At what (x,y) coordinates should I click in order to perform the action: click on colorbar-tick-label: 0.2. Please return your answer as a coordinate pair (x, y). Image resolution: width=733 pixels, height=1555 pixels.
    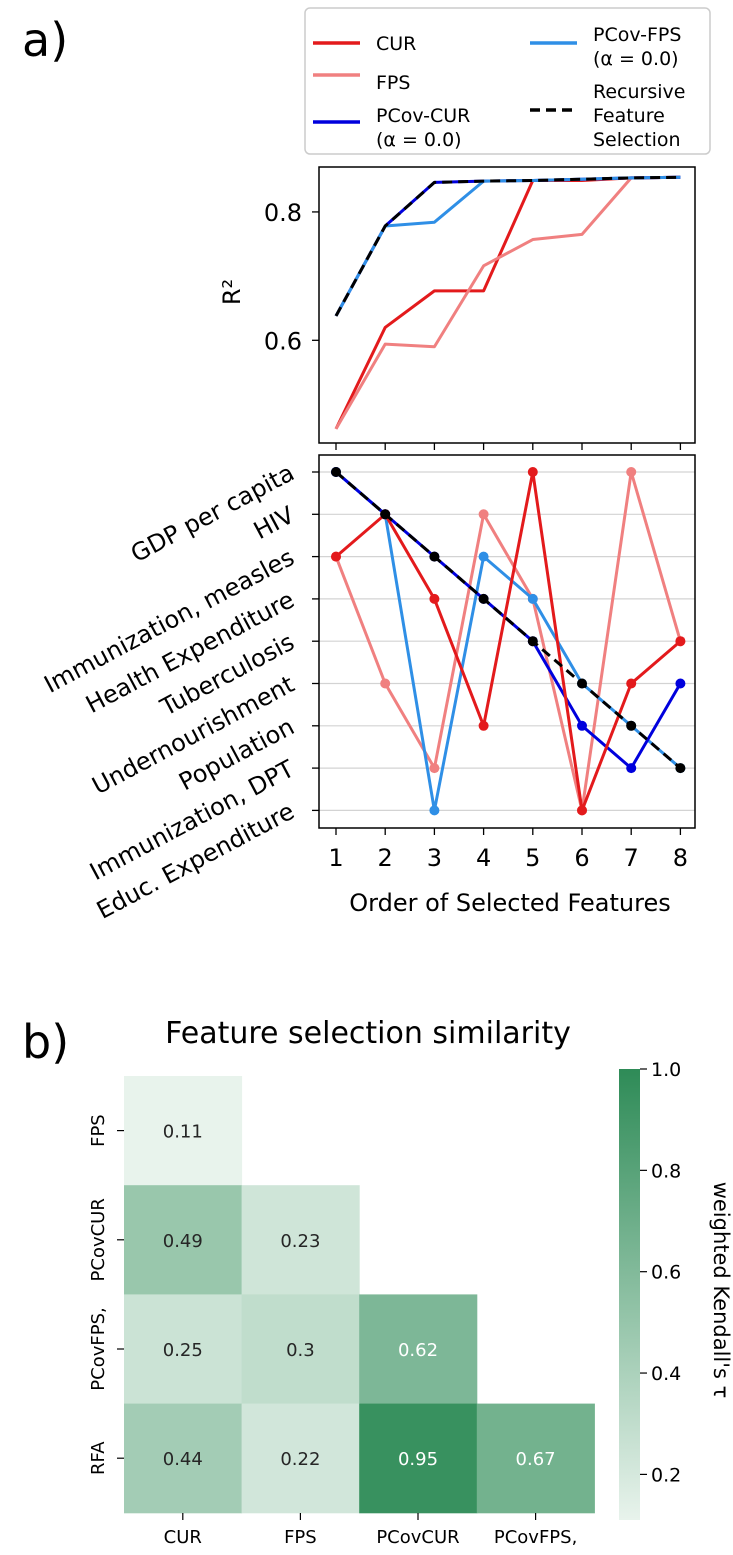
    Looking at the image, I should click on (666, 1475).